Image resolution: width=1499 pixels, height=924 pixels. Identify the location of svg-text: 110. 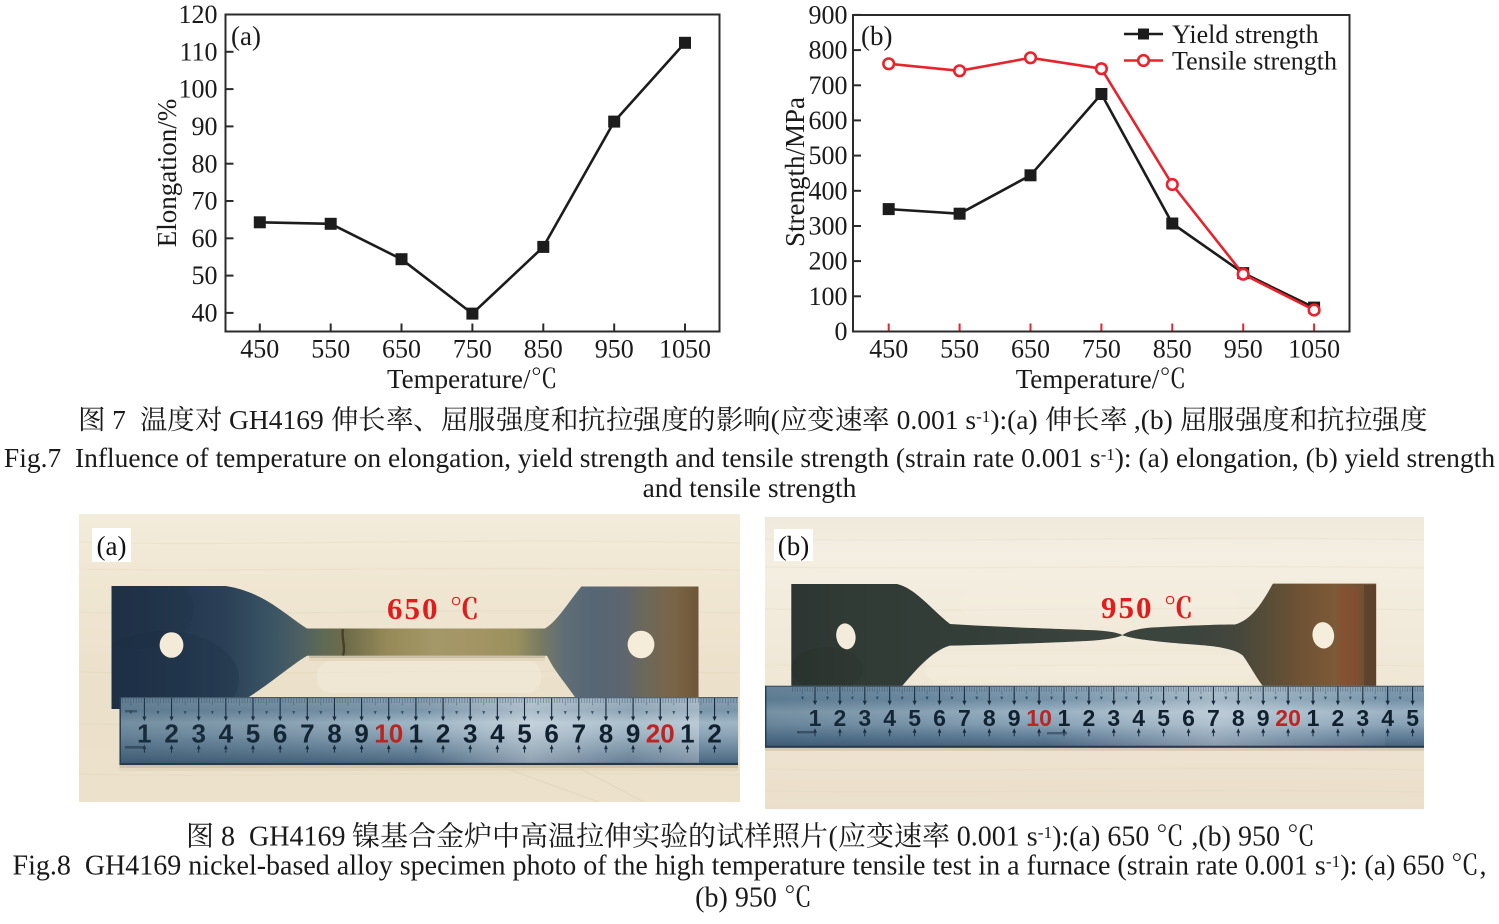
(198, 51).